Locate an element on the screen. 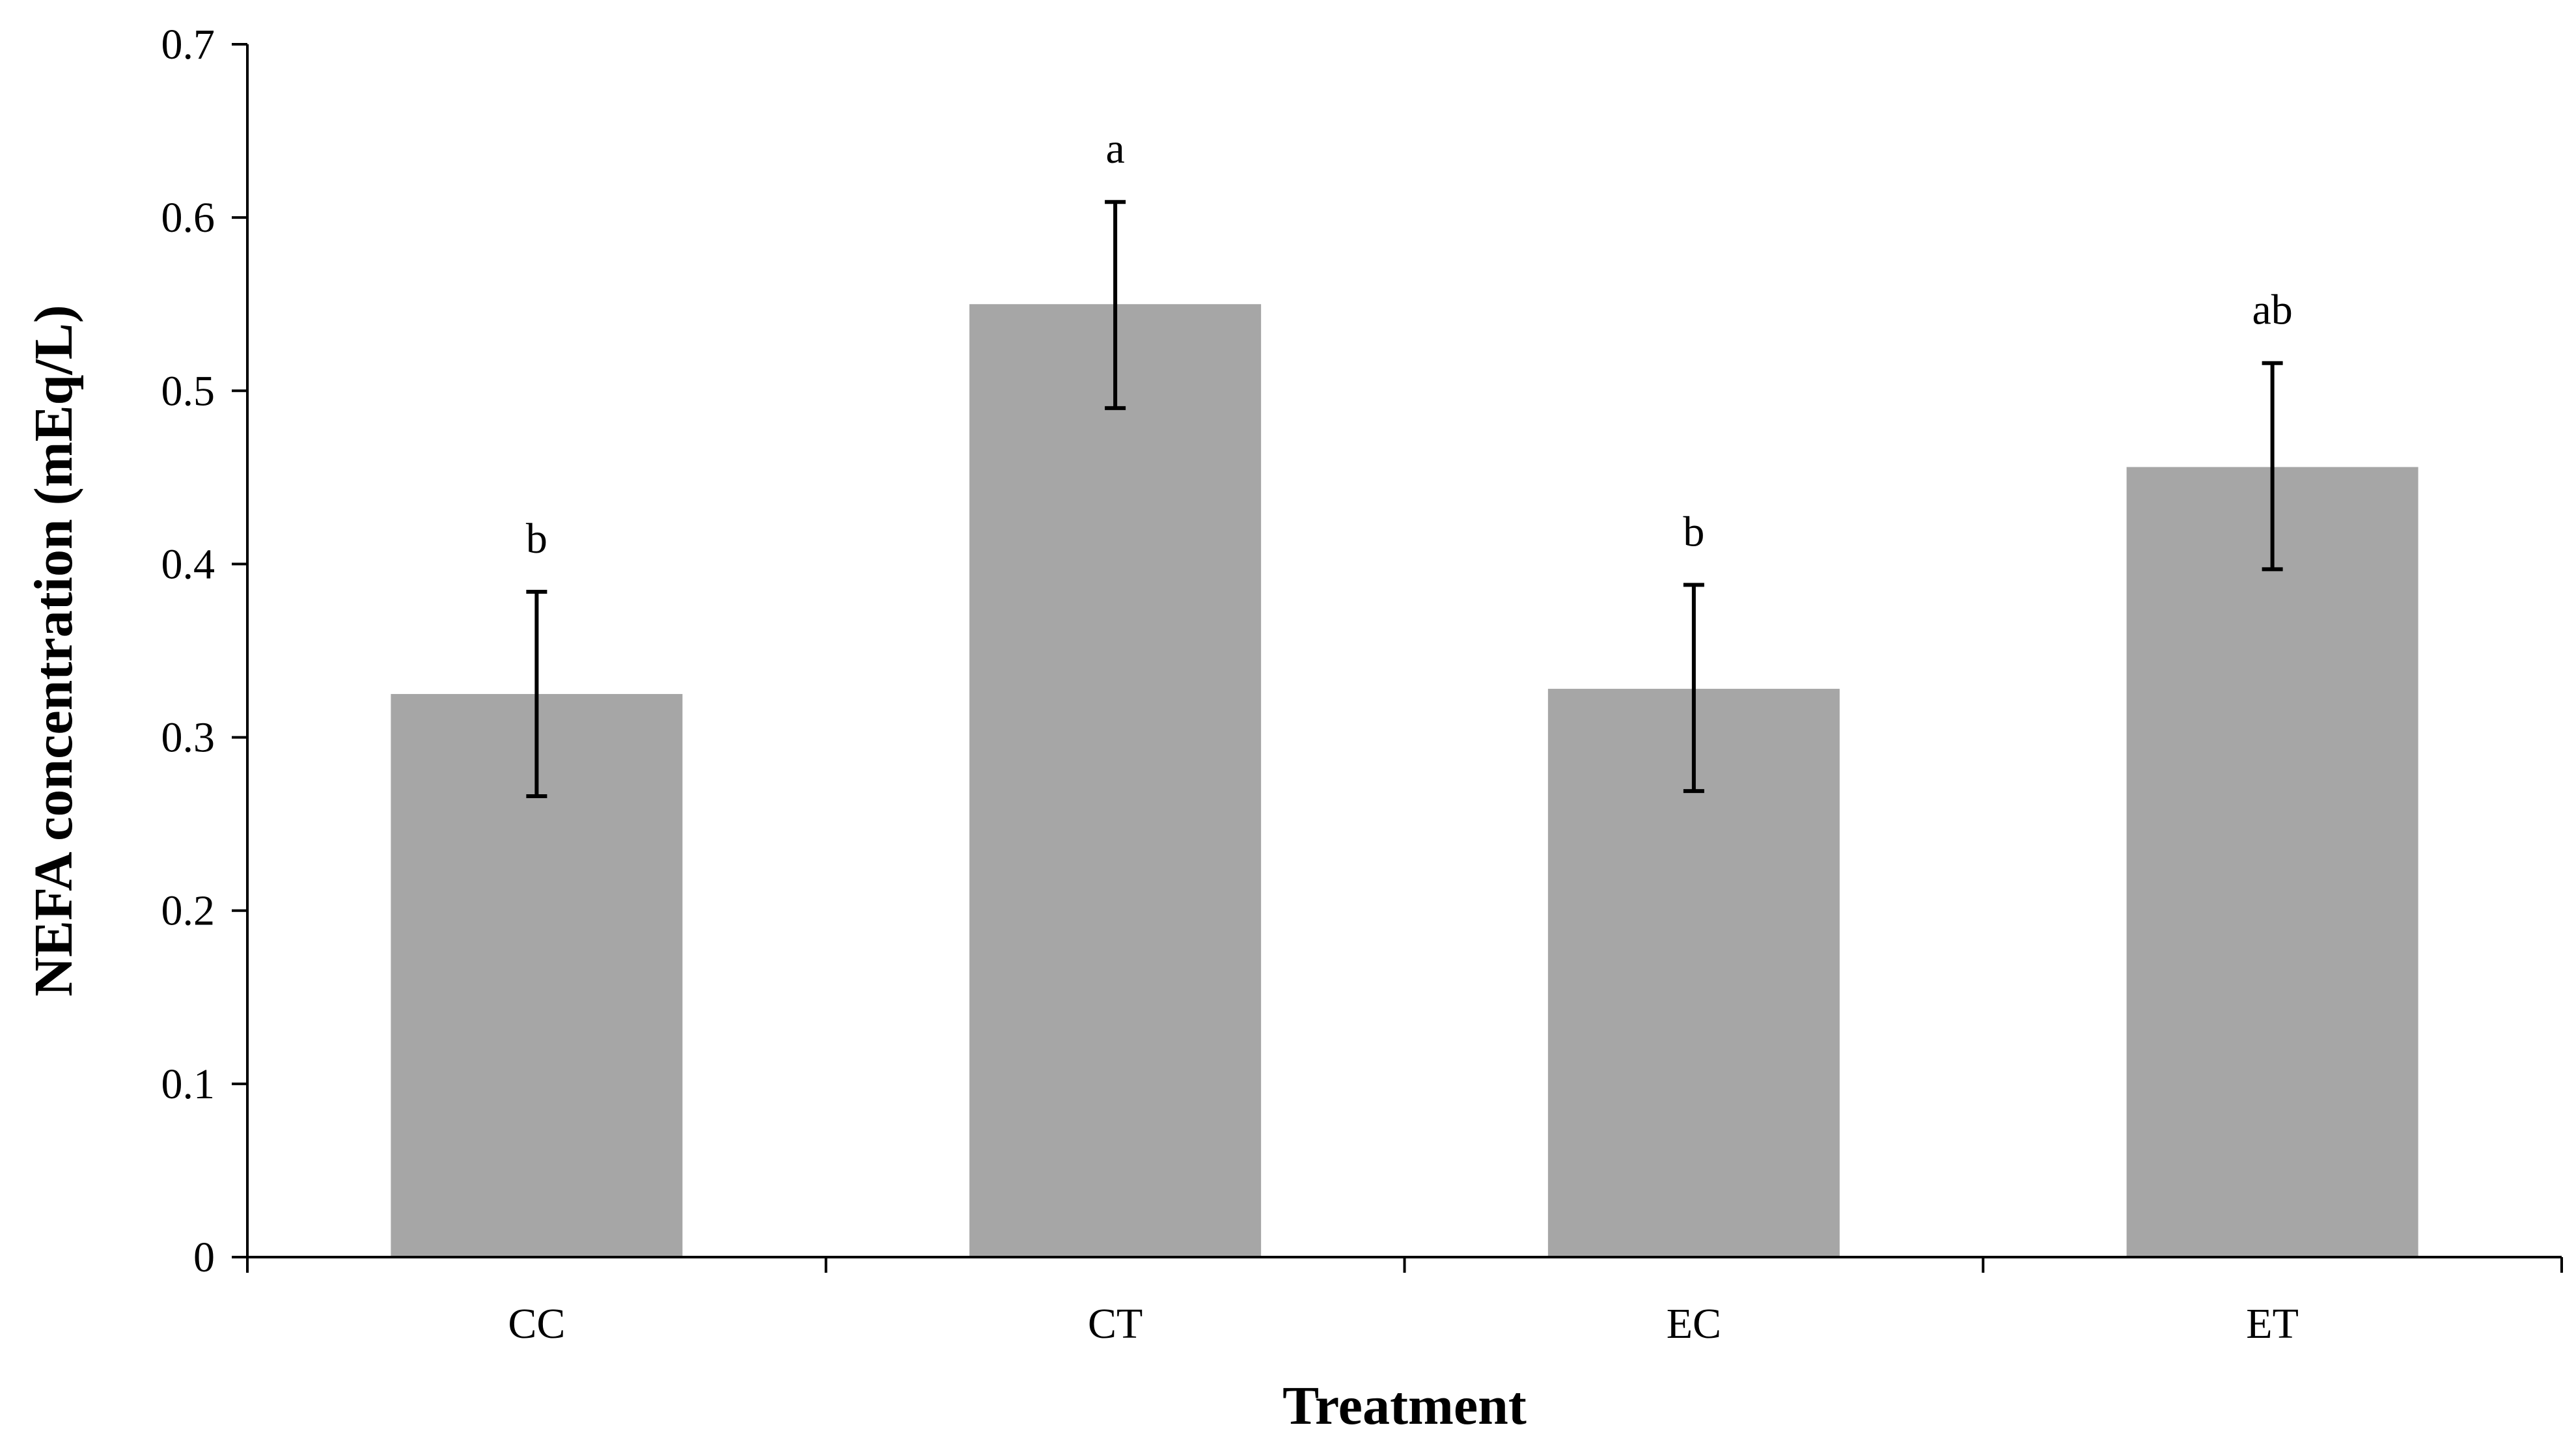  x-tick-label: CC is located at coordinates (536, 1324).